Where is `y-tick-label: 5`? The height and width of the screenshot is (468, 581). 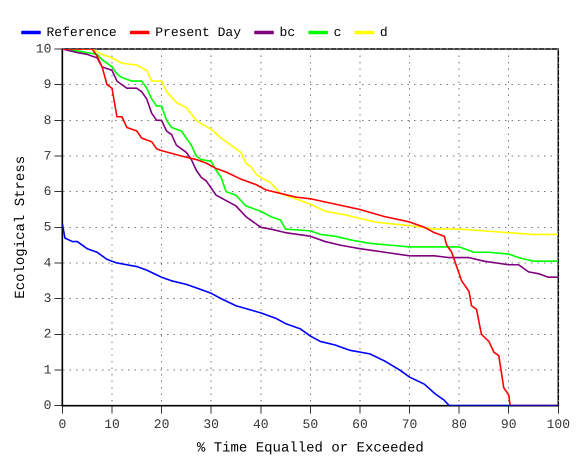 y-tick-label: 5 is located at coordinates (48, 227).